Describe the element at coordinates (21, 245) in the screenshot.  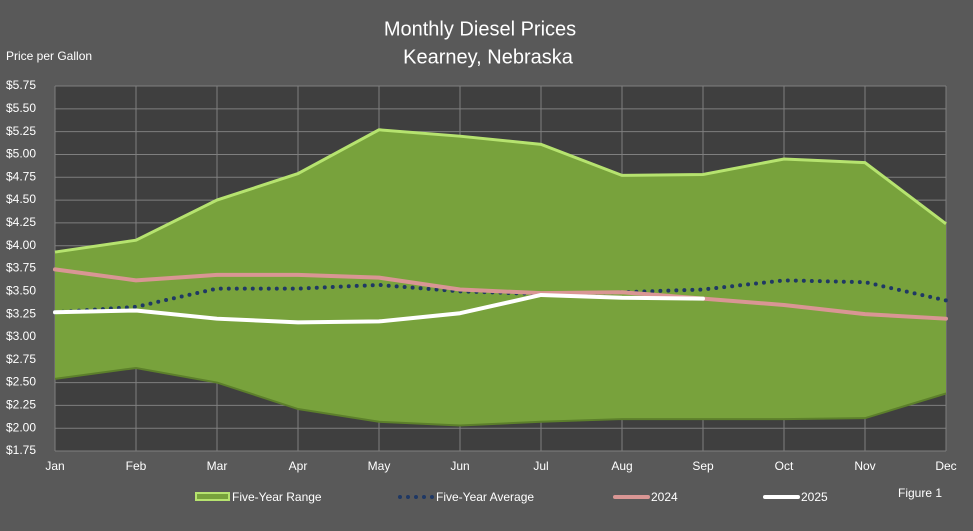
I see `y-tick-label: $4.00` at that location.